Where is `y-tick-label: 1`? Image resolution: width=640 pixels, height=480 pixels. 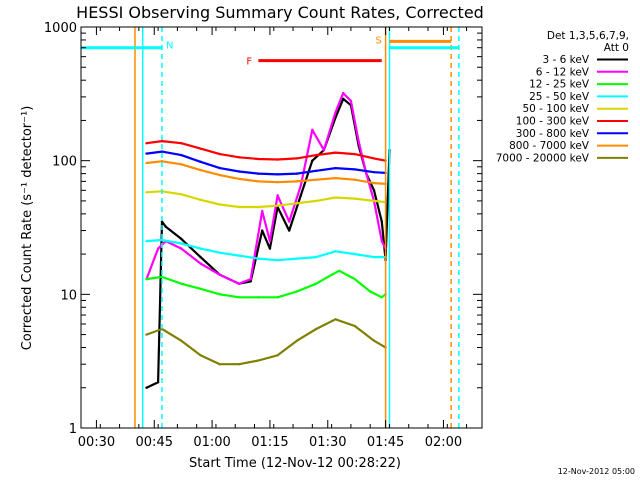 y-tick-label: 1 is located at coordinates (73, 429).